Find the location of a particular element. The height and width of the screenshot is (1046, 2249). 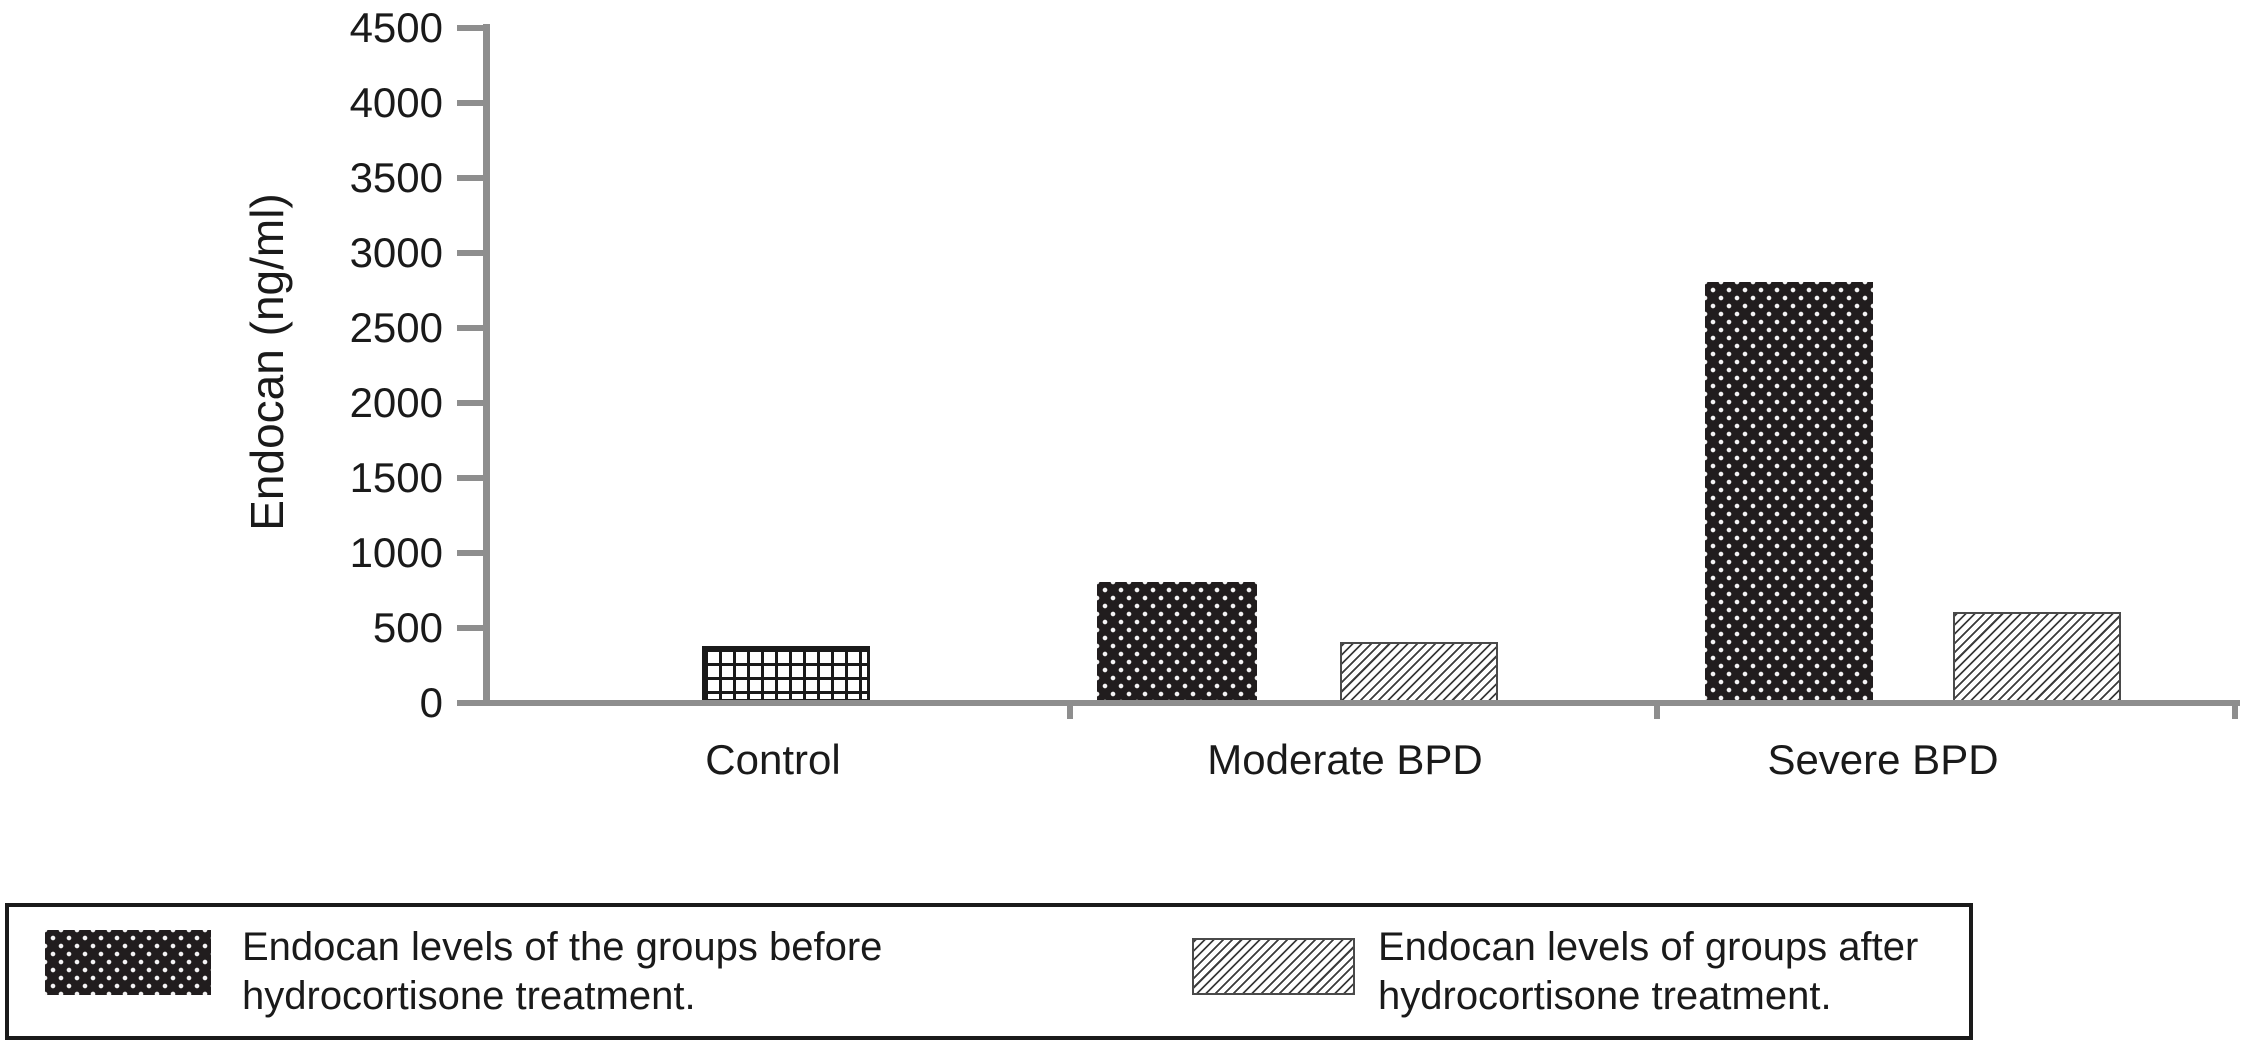

category-label-moderate-bpd: Moderate BPD is located at coordinates (1345, 759).